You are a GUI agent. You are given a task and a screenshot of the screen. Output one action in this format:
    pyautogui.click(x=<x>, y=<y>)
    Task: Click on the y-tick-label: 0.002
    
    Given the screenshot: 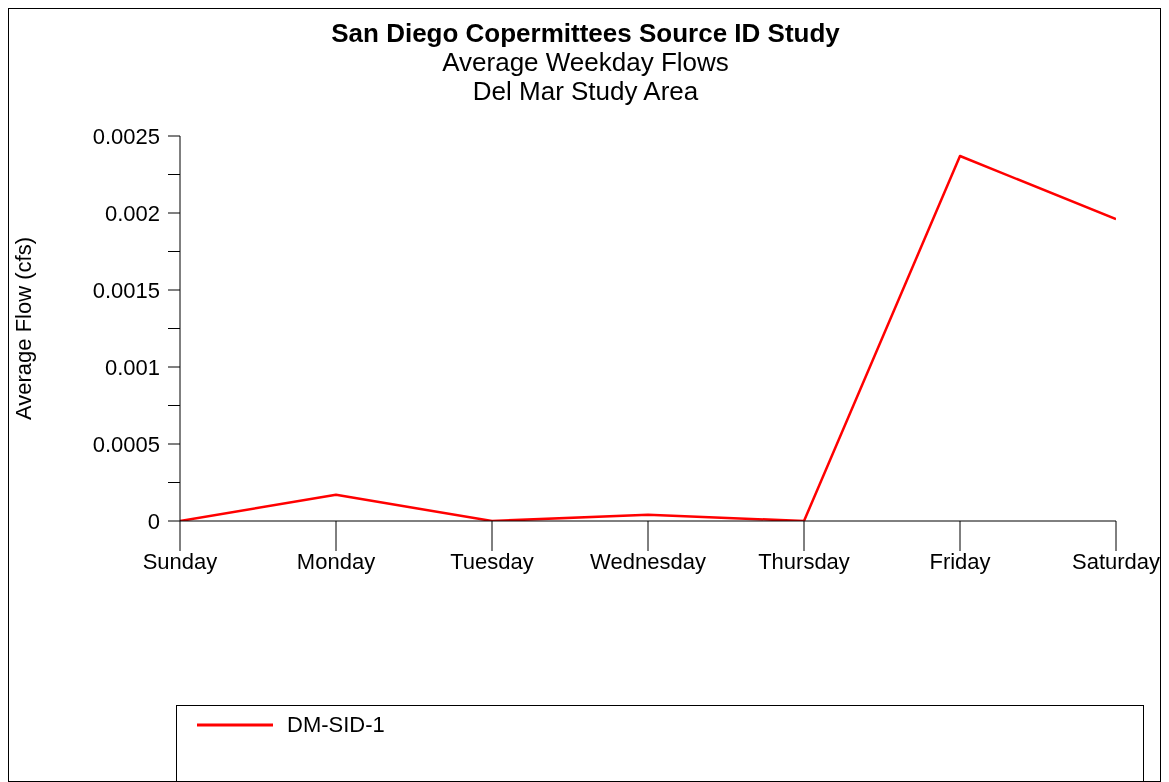 What is the action you would take?
    pyautogui.click(x=132, y=213)
    